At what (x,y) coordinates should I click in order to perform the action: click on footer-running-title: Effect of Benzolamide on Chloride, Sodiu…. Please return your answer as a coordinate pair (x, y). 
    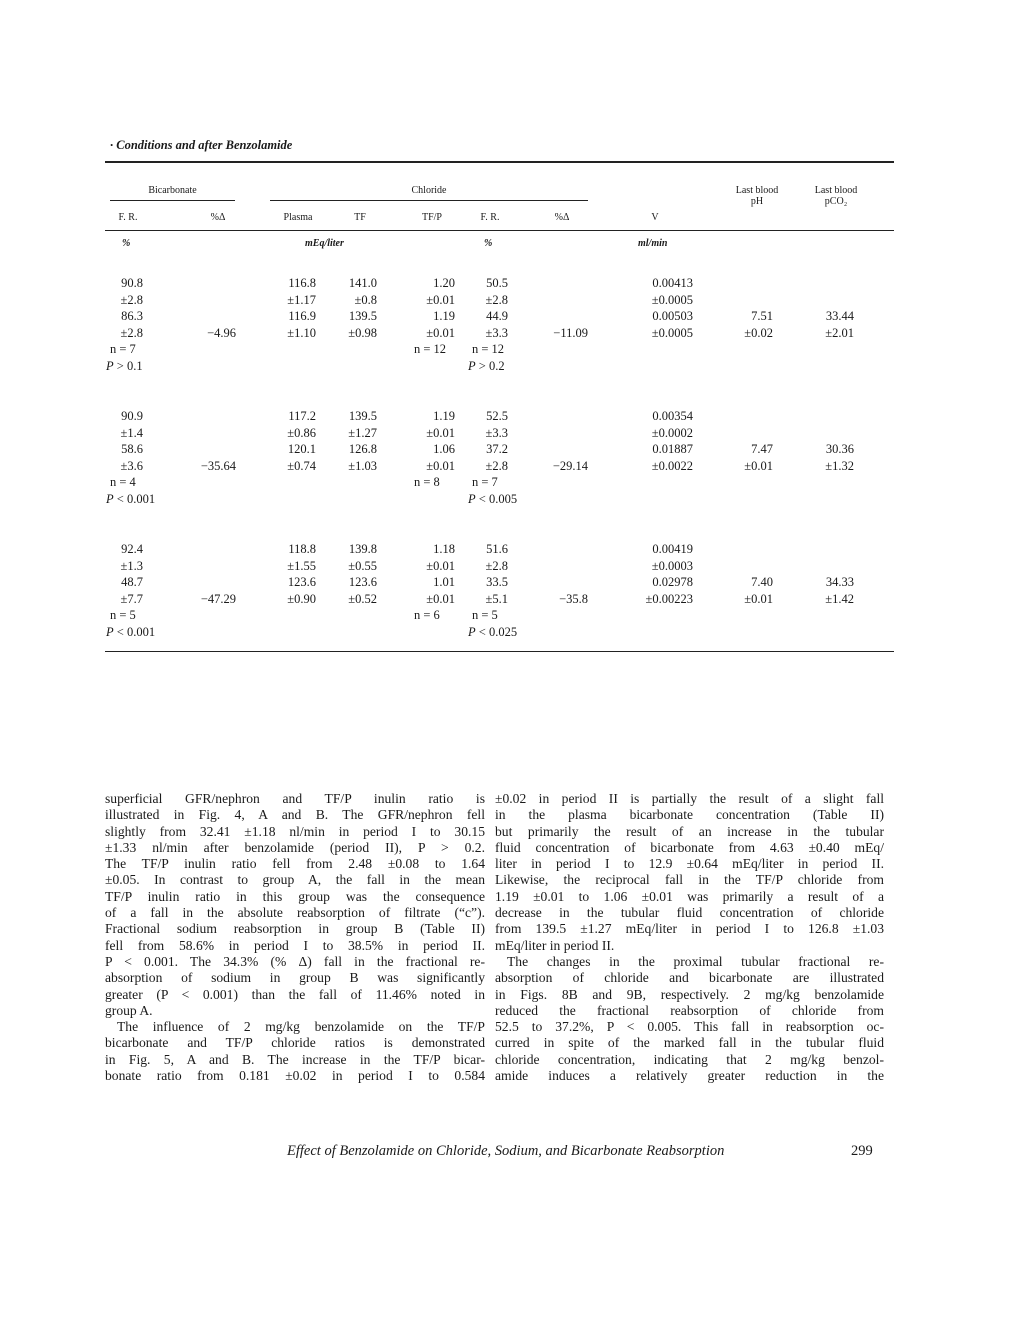
    Looking at the image, I should click on (506, 1151).